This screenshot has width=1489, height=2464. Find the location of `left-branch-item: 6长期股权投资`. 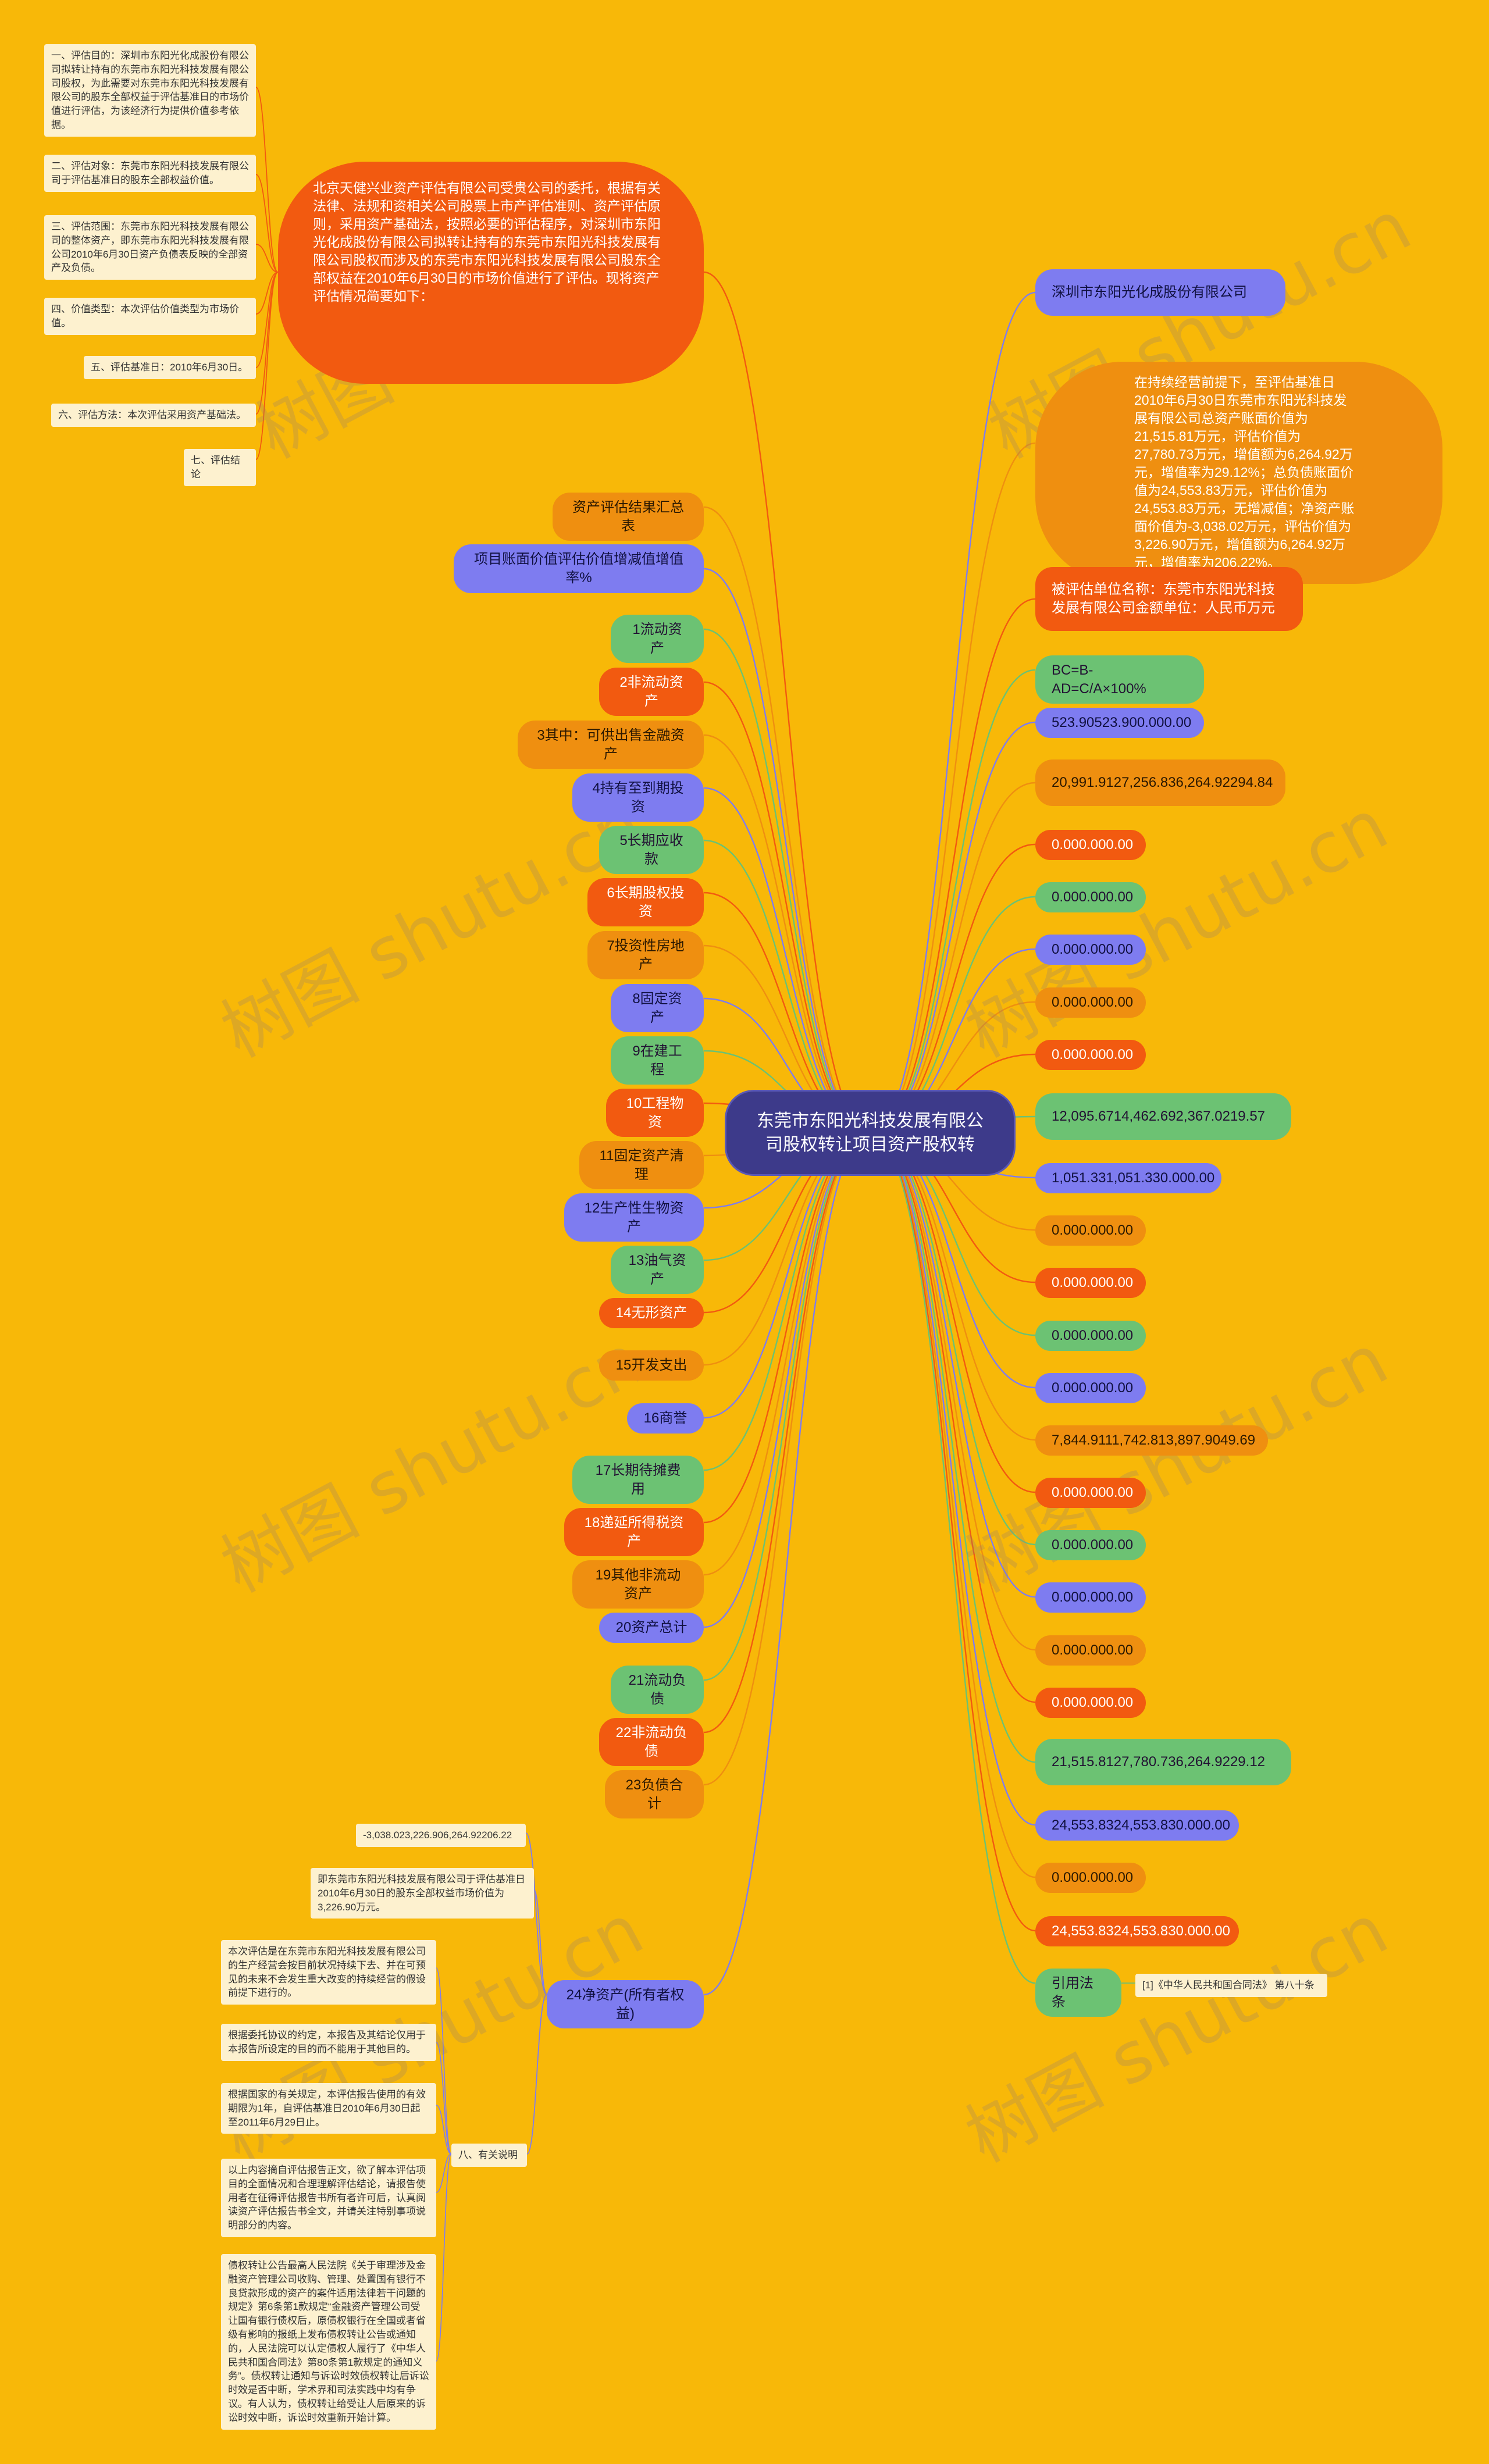

left-branch-item: 6长期股权投资 is located at coordinates (645, 902).